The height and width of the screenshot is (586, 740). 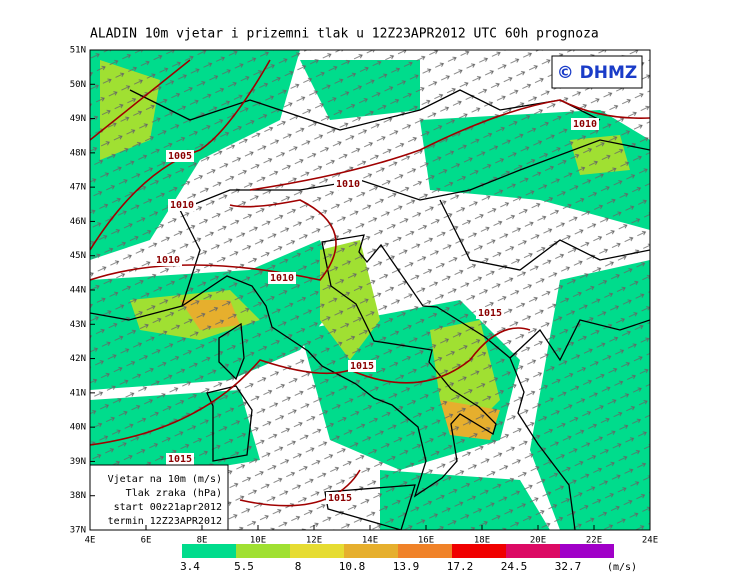 What do you see at coordinates (538, 541) in the screenshot?
I see `lon-label: 20E` at bounding box center [538, 541].